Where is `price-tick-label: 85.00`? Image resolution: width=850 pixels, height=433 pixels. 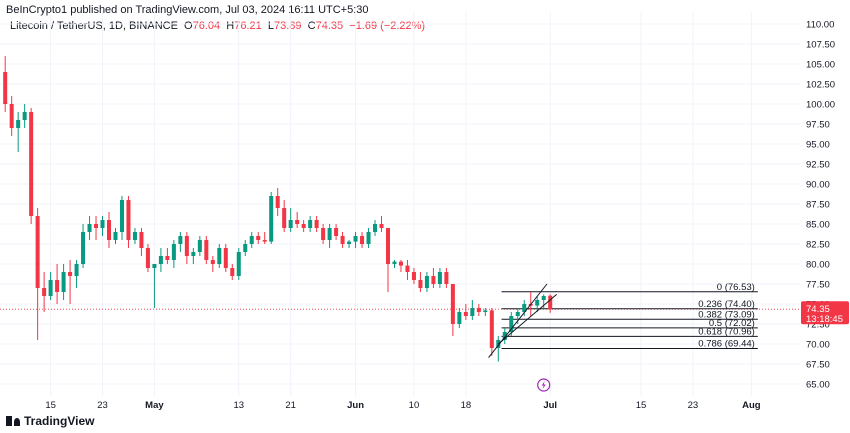 price-tick-label: 85.00 is located at coordinates (818, 225).